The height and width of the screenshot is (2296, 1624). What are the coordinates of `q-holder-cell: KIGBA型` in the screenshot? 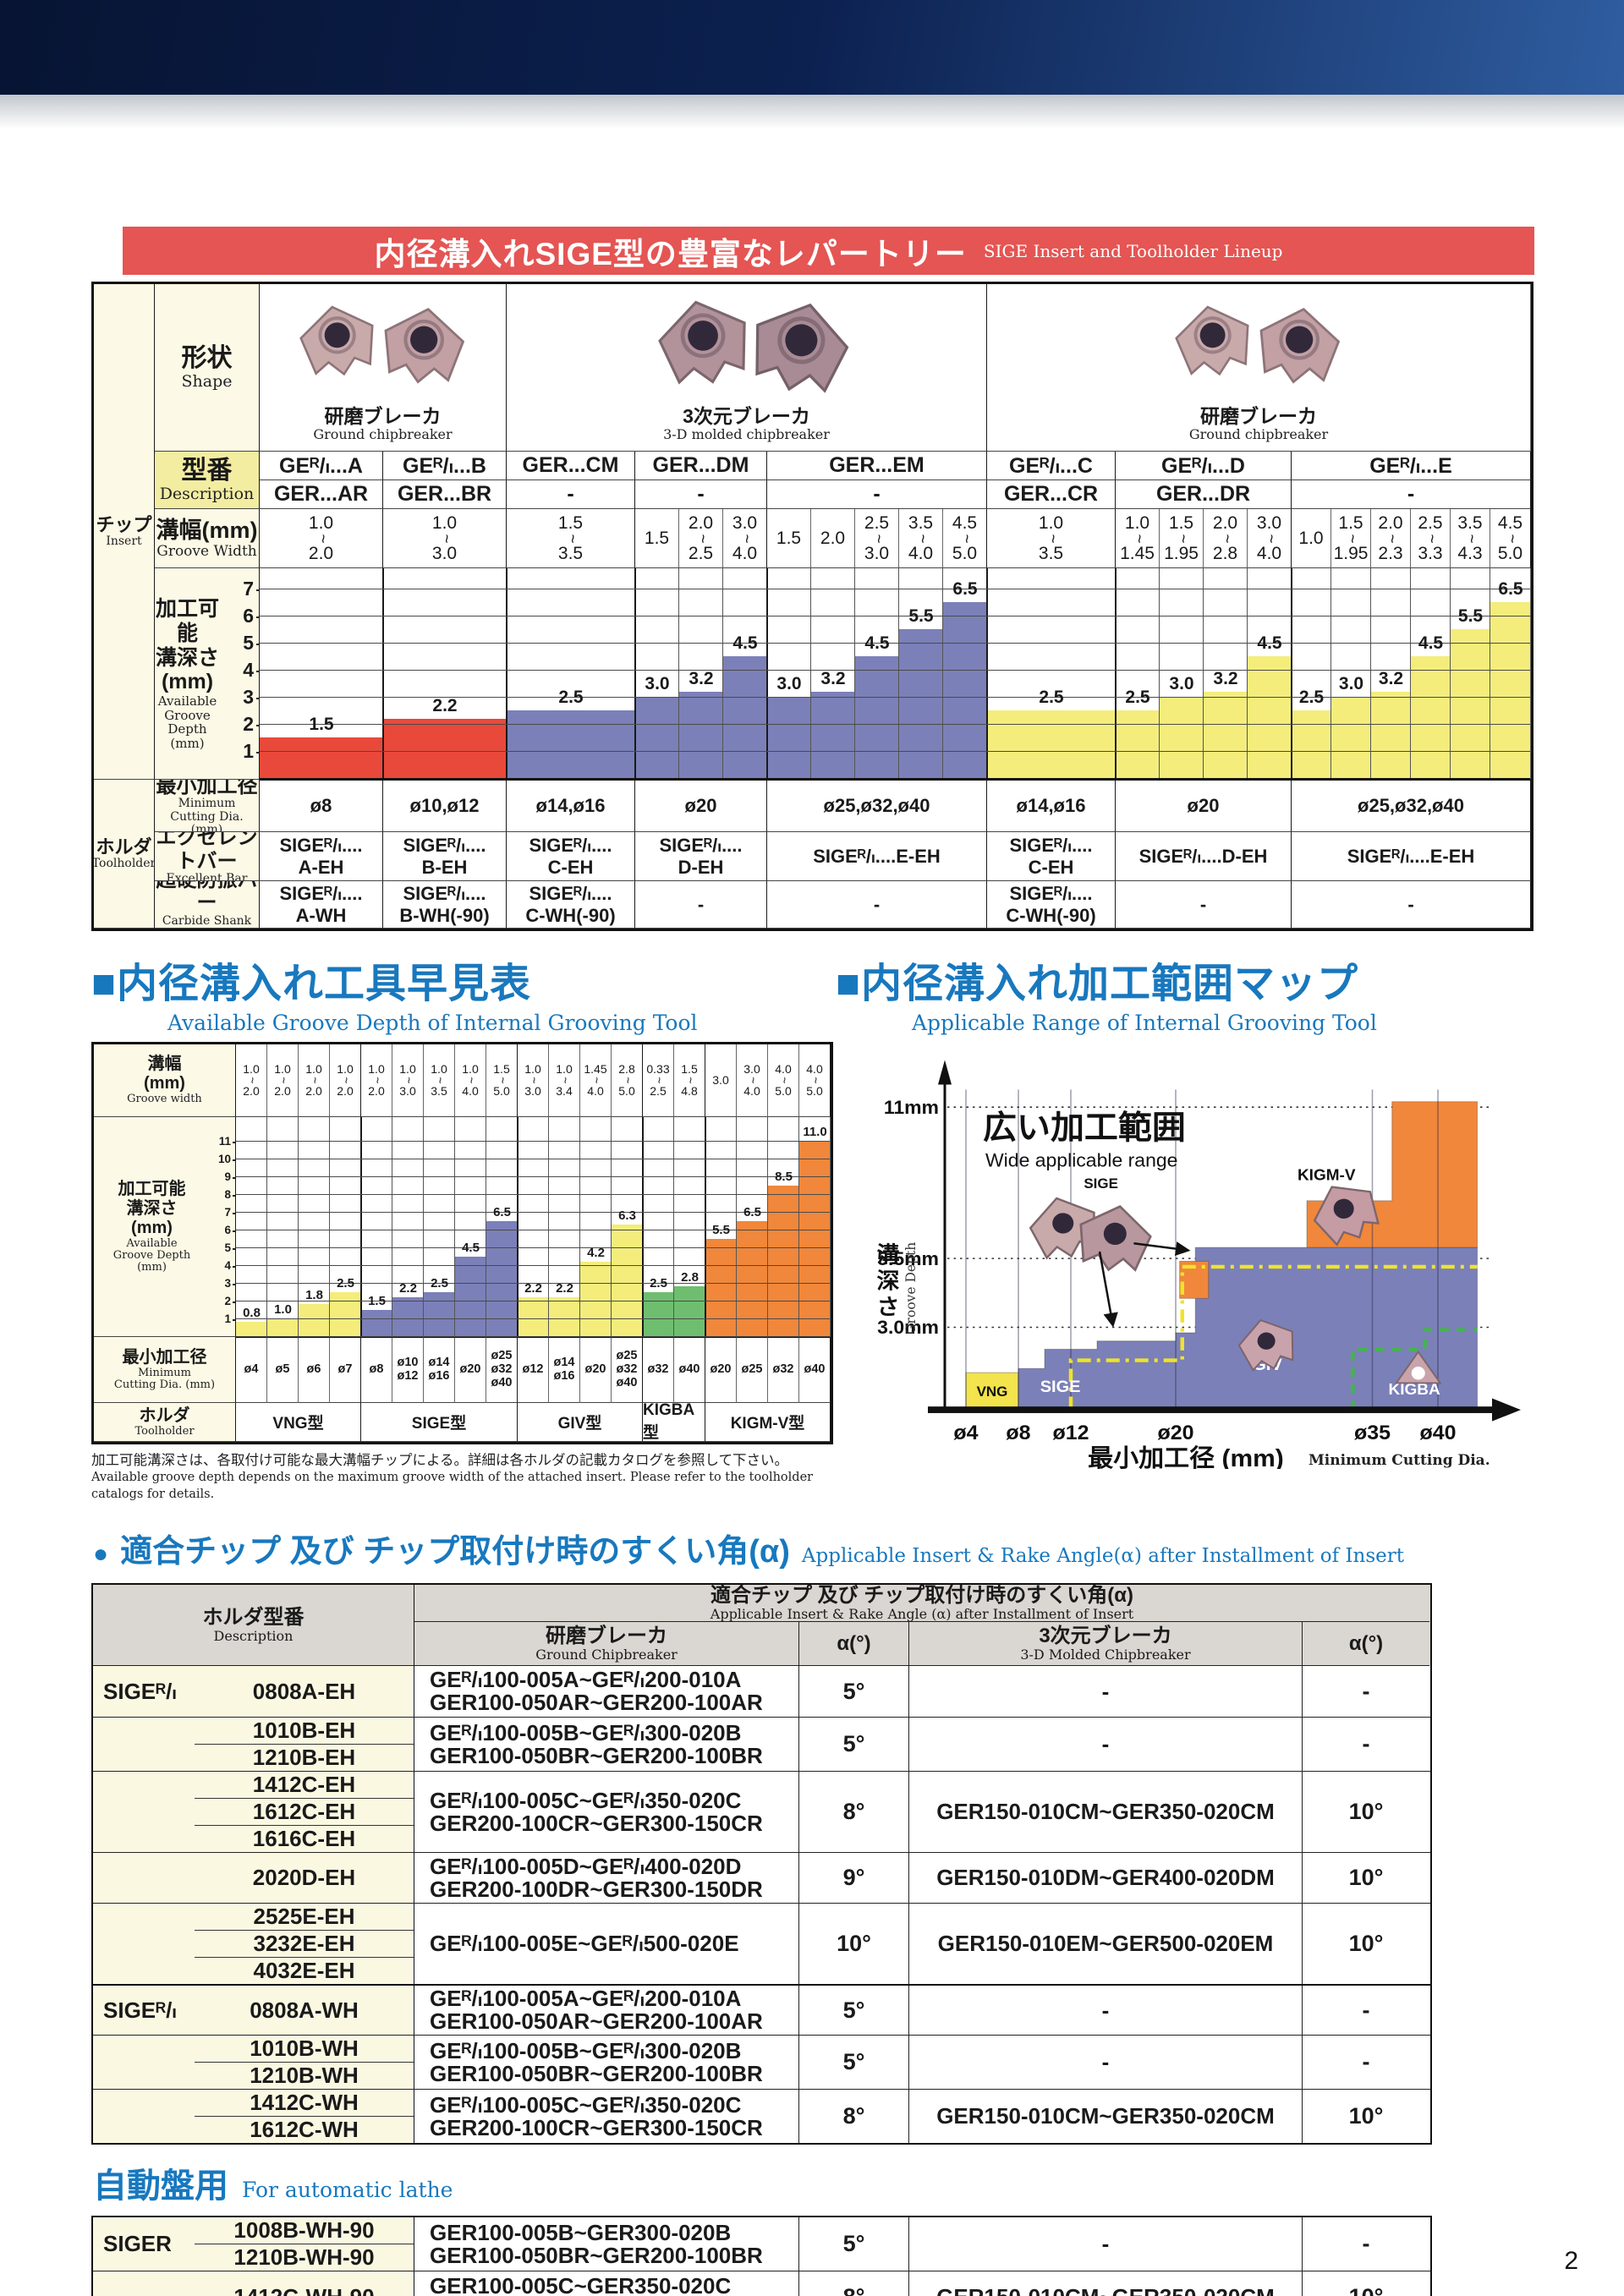 It's located at (674, 1423).